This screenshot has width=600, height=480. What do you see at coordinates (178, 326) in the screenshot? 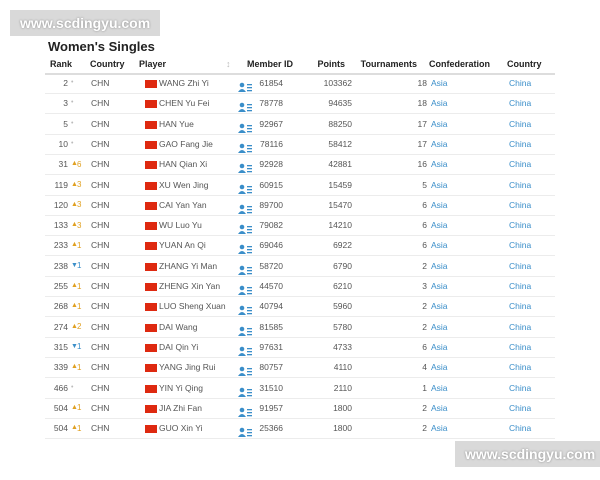
I see `player-name: DAI Wang` at bounding box center [178, 326].